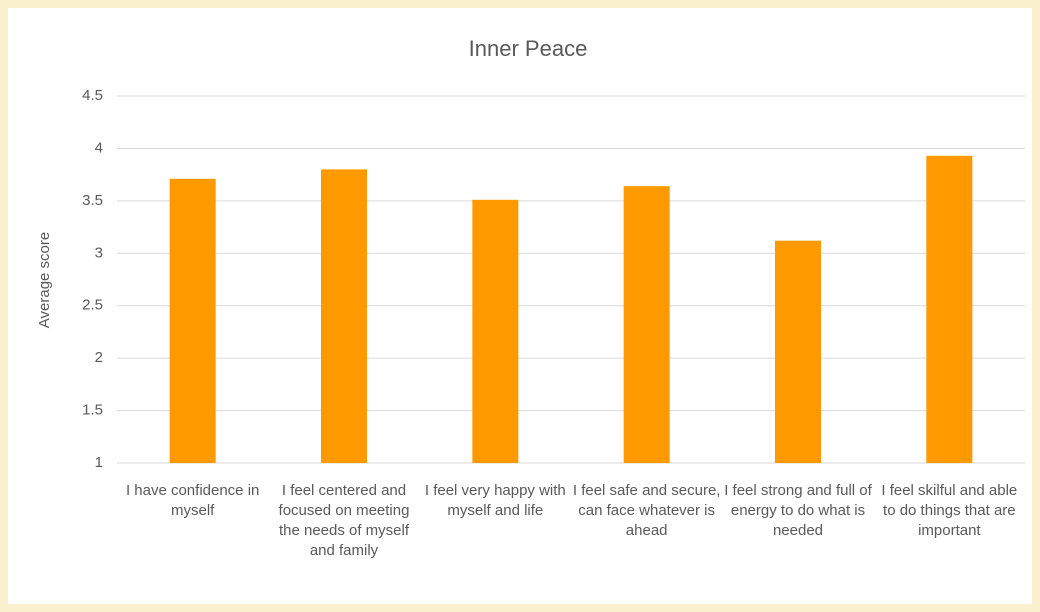 This screenshot has height=612, width=1040. I want to click on y-tick-label: 2, so click(99, 357).